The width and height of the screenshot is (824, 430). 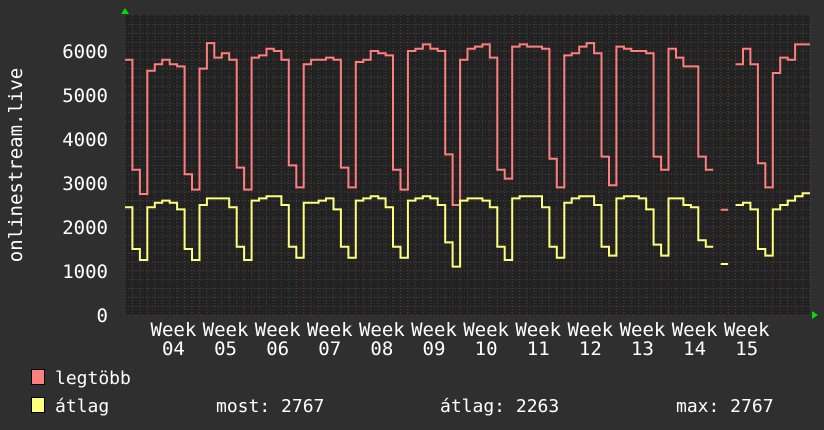 I want to click on x-tick-label-part: 12, so click(x=590, y=349).